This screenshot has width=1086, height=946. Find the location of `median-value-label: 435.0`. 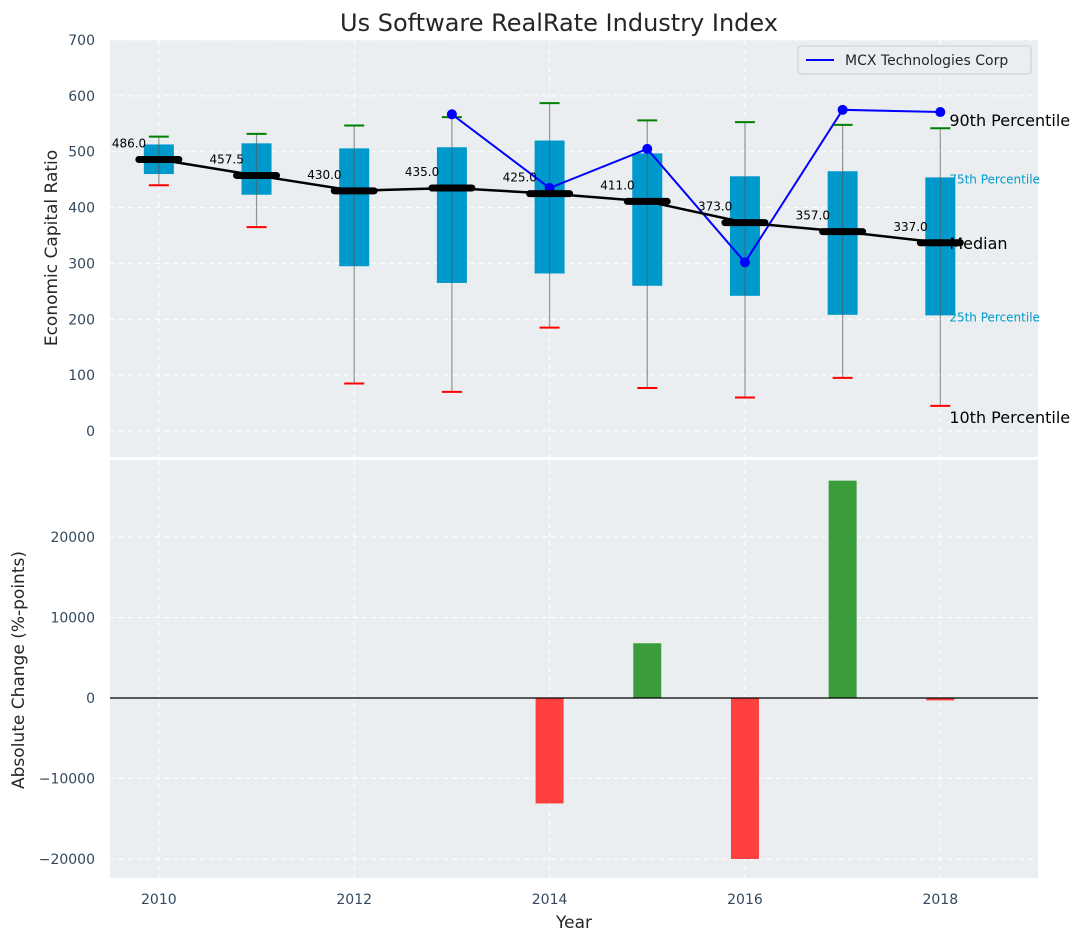

median-value-label: 435.0 is located at coordinates (422, 172).